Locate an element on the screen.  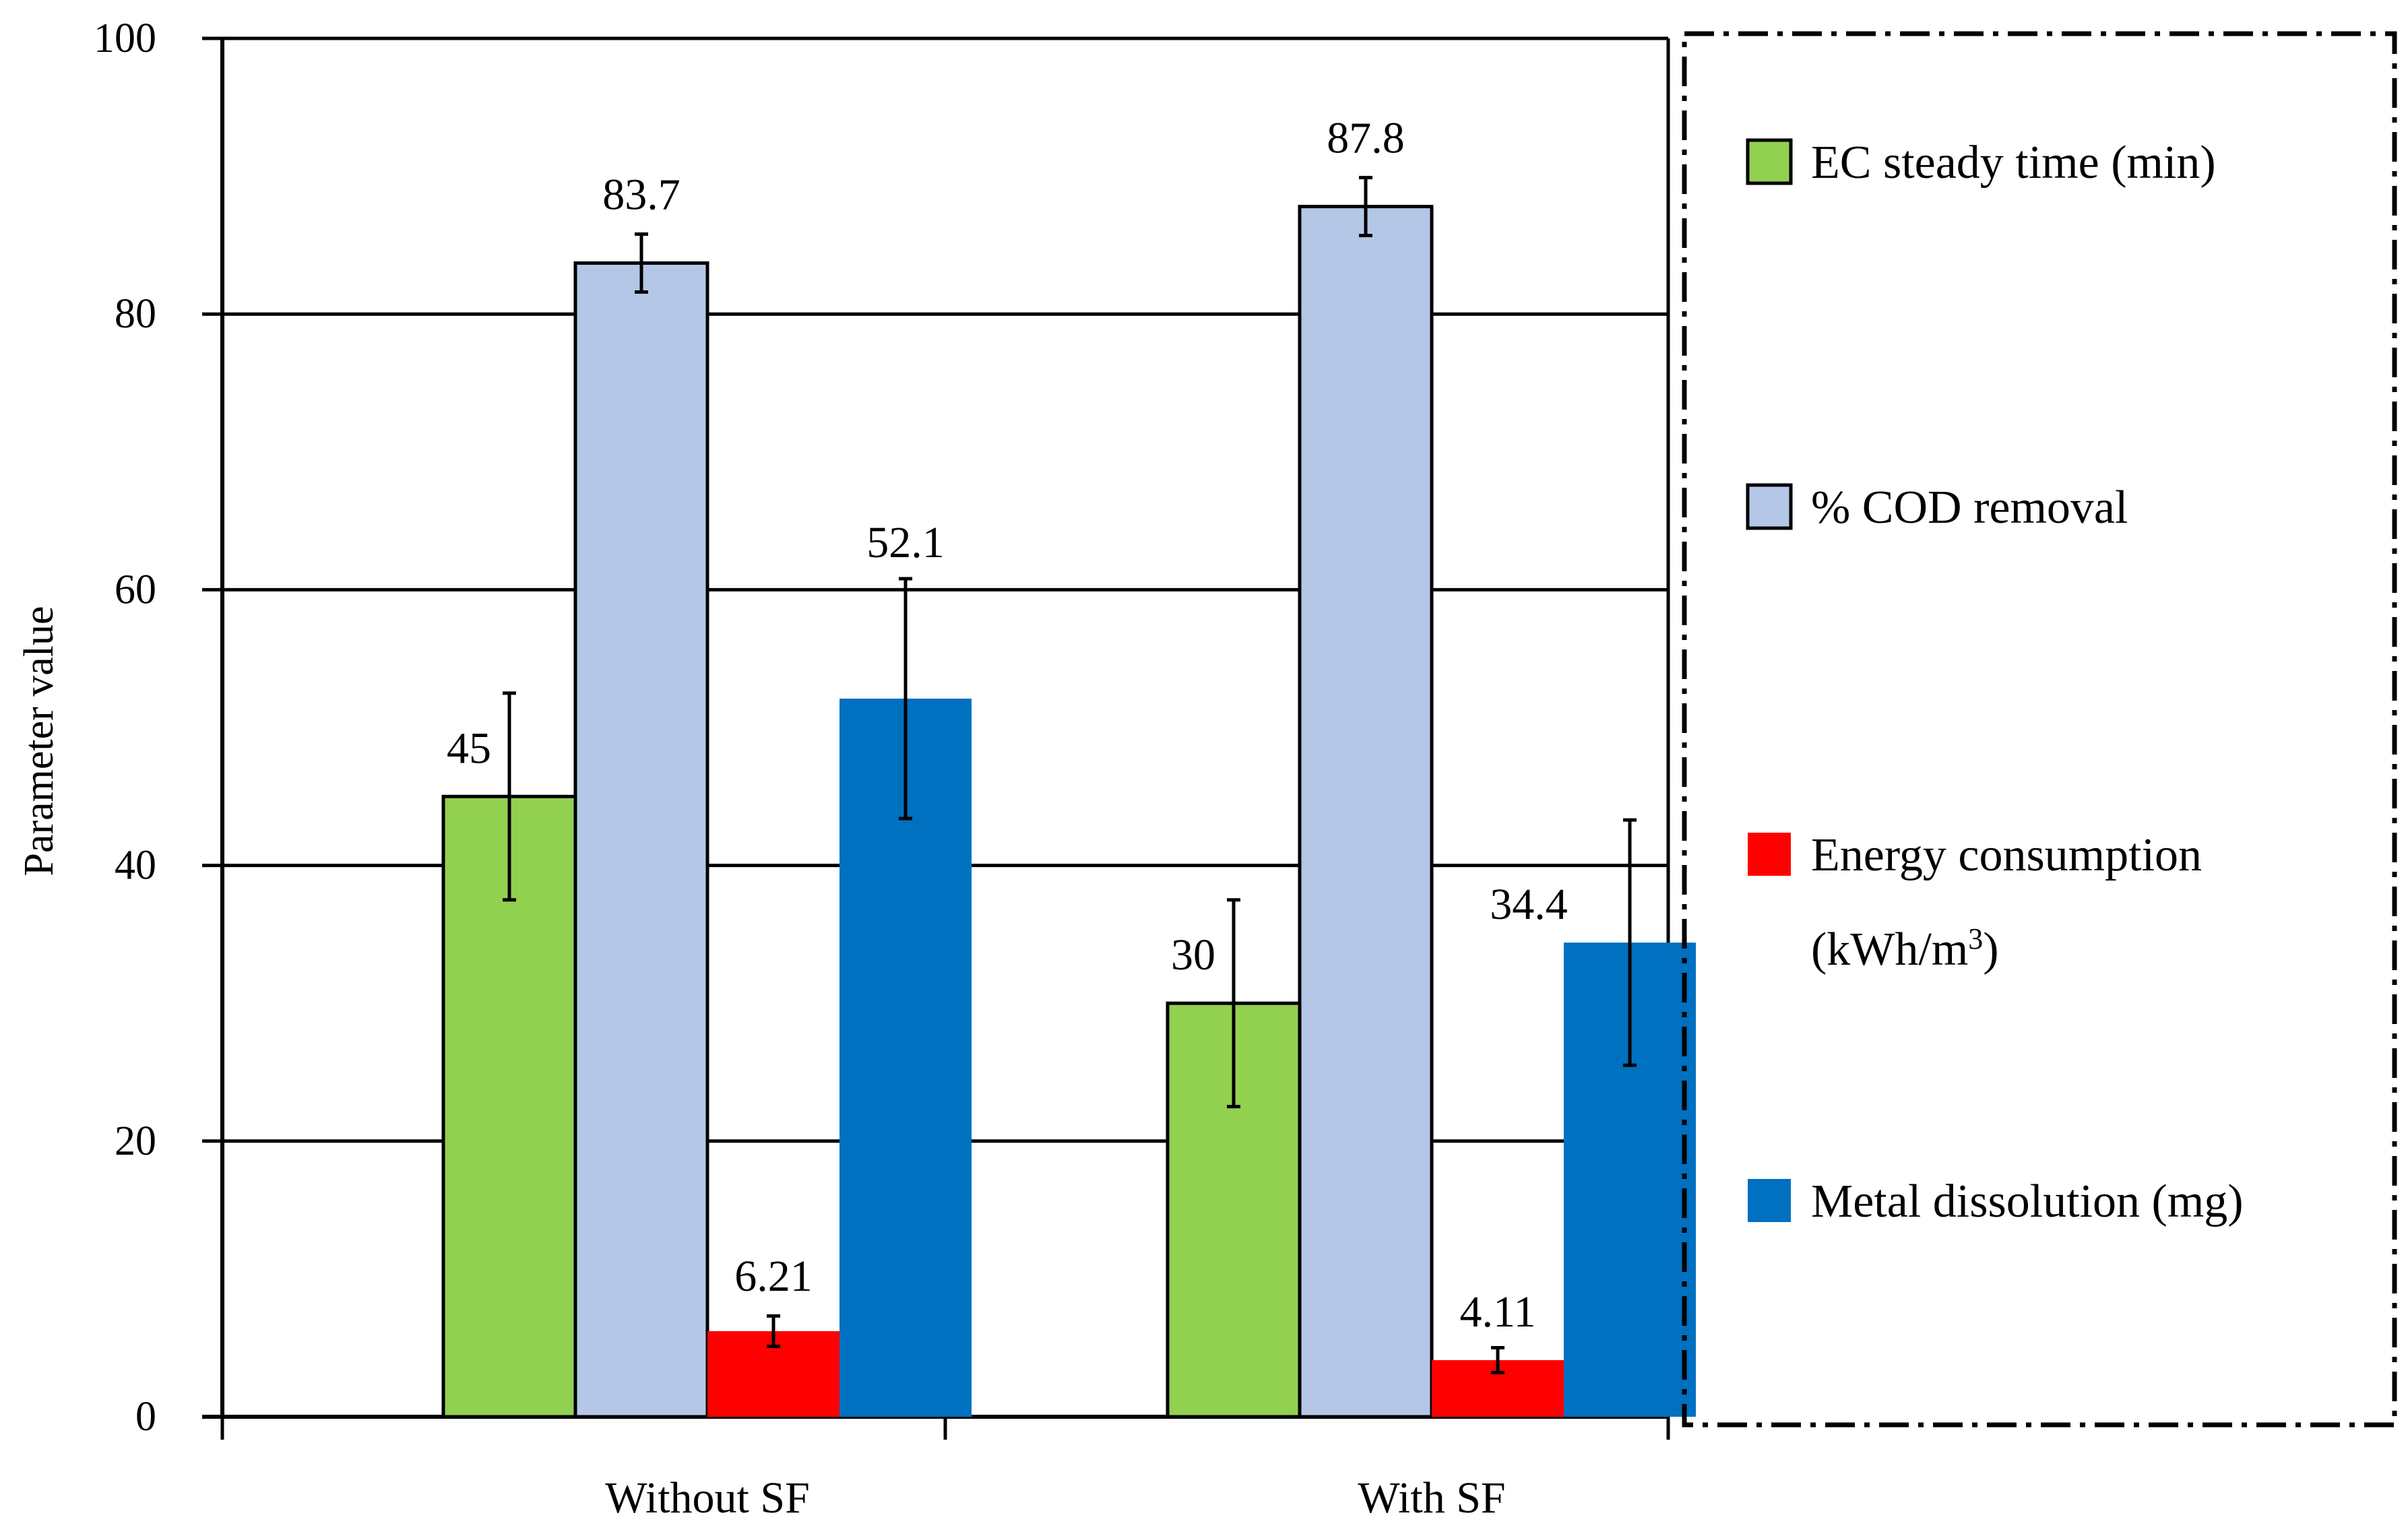
legend-label-0: EC steady time (min) is located at coordinates (2014, 163).